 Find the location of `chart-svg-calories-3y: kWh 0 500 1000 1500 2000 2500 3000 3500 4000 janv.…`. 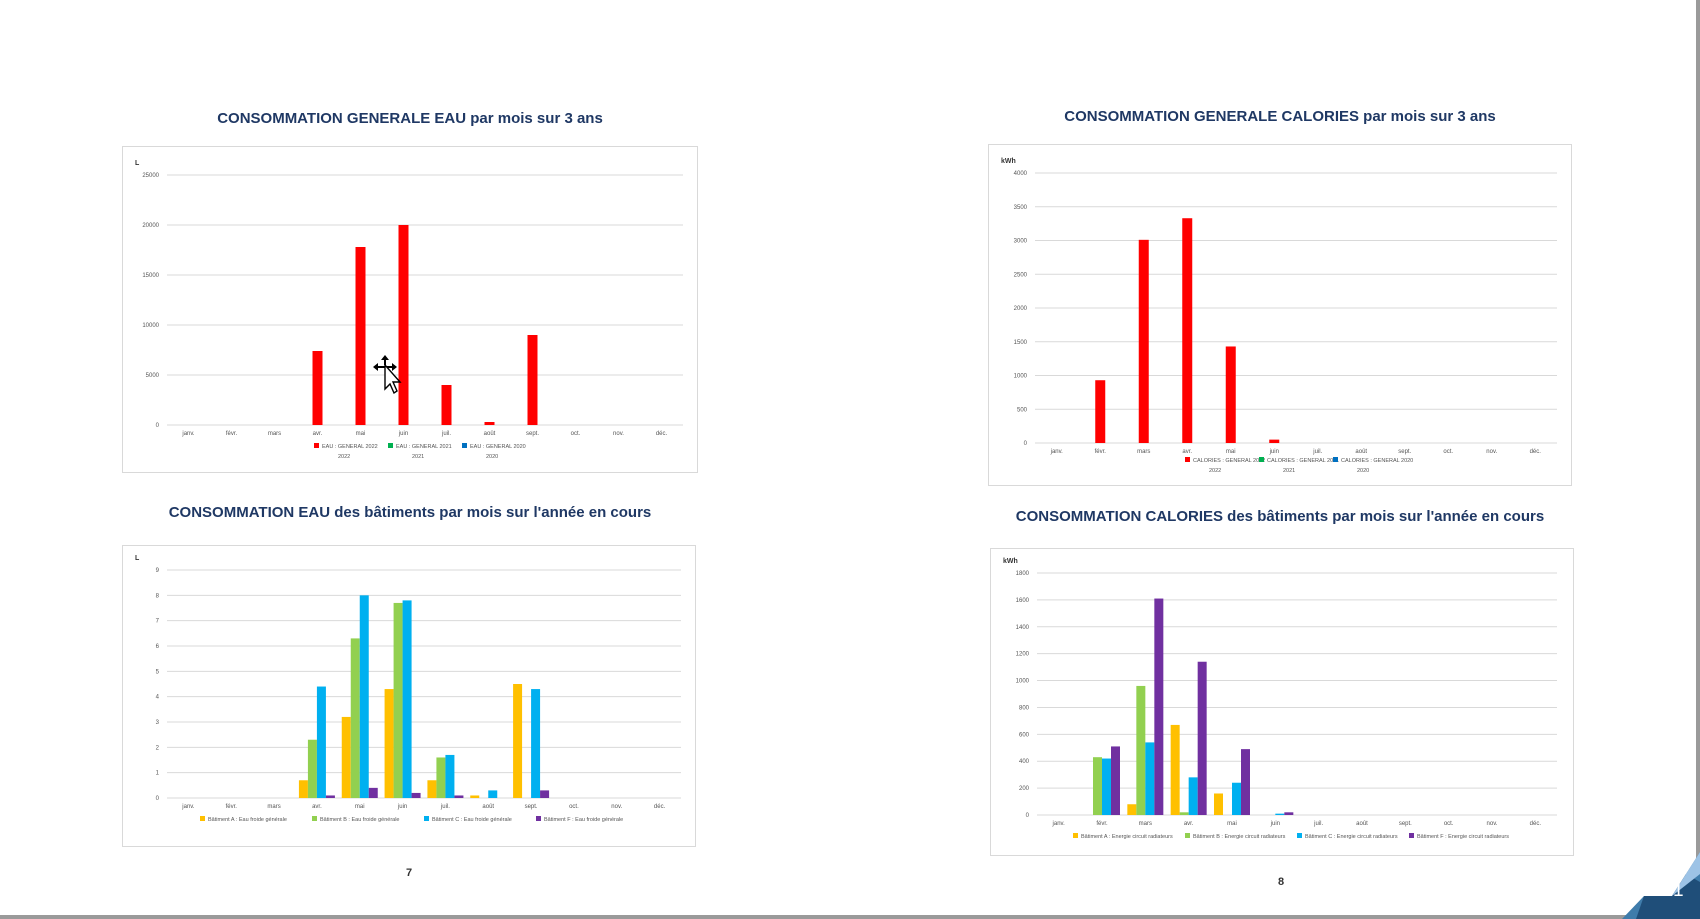

chart-svg-calories-3y: kWh 0 500 1000 1500 2000 2500 3000 3500 4000 janv.… is located at coordinates (1279, 316).